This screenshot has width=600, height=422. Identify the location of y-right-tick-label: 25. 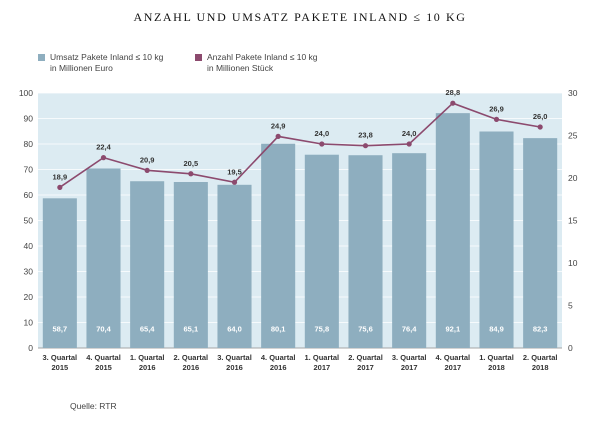
(573, 136).